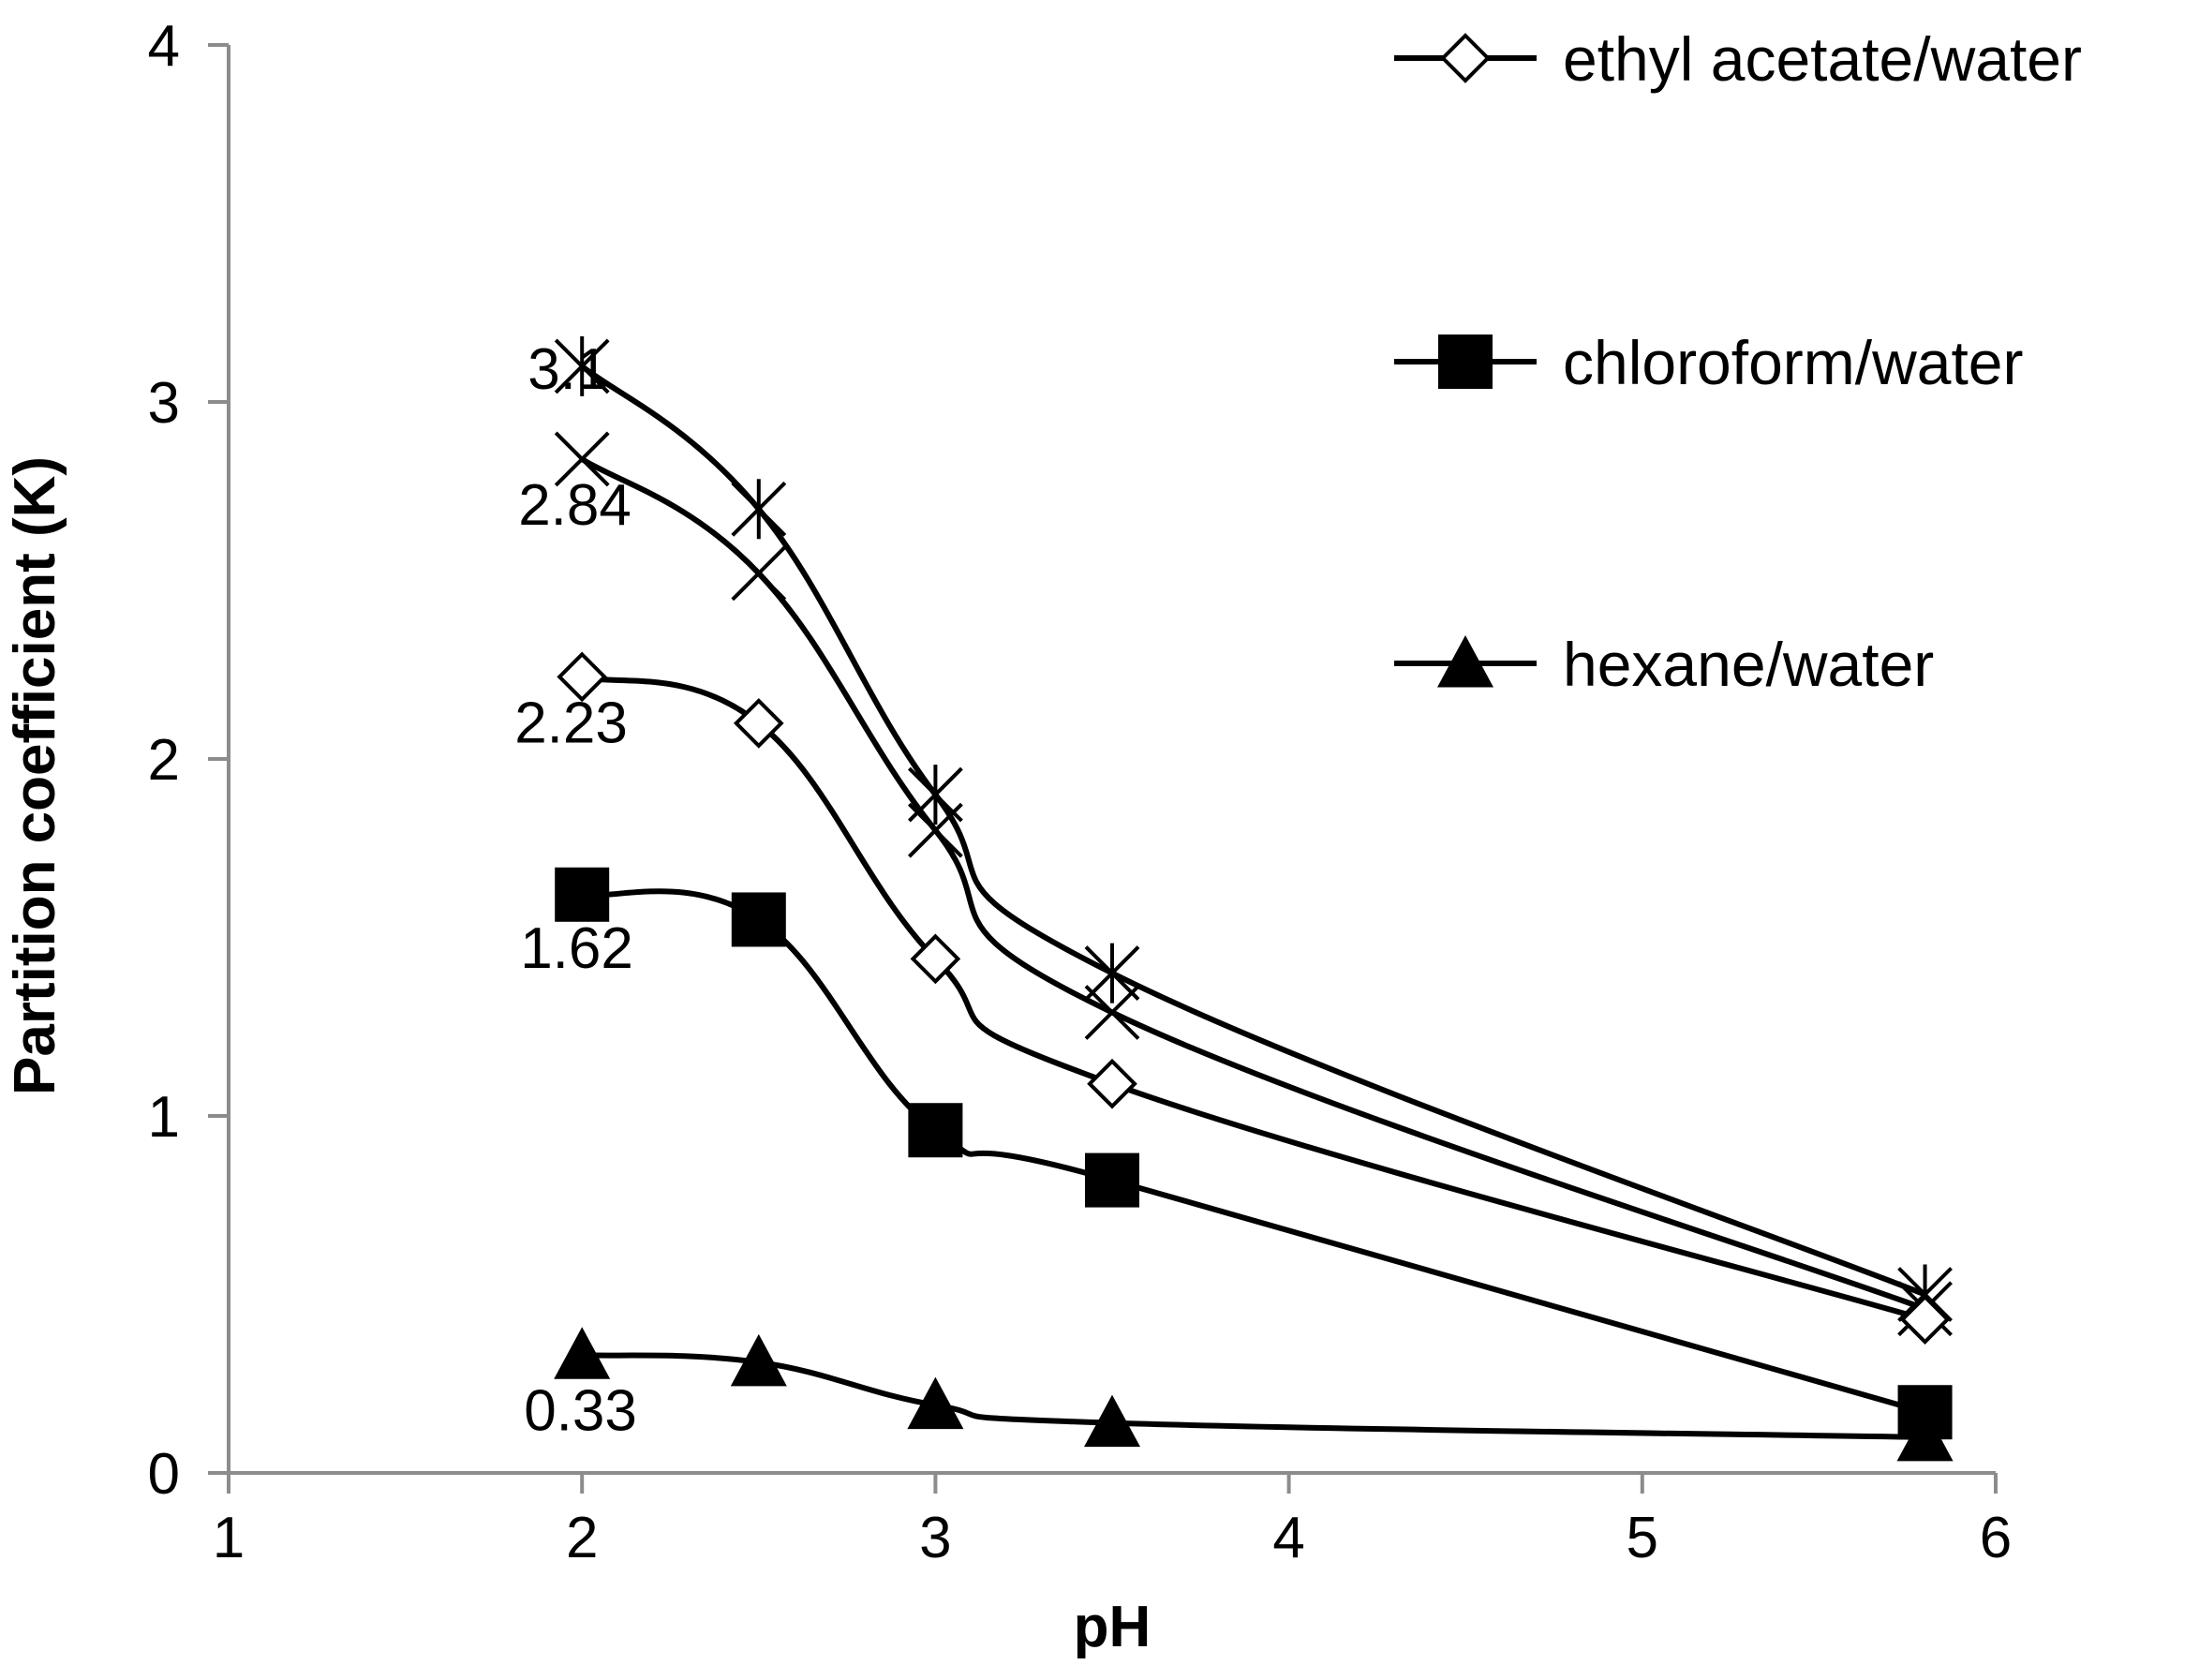  I want to click on x-tick-label: 1, so click(229, 1538).